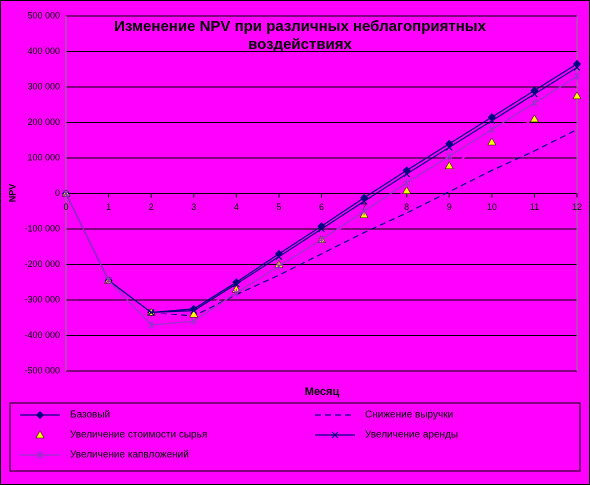 The height and width of the screenshot is (485, 590). Describe the element at coordinates (42, 335) in the screenshot. I see `y-tick-label: -400 000` at that location.